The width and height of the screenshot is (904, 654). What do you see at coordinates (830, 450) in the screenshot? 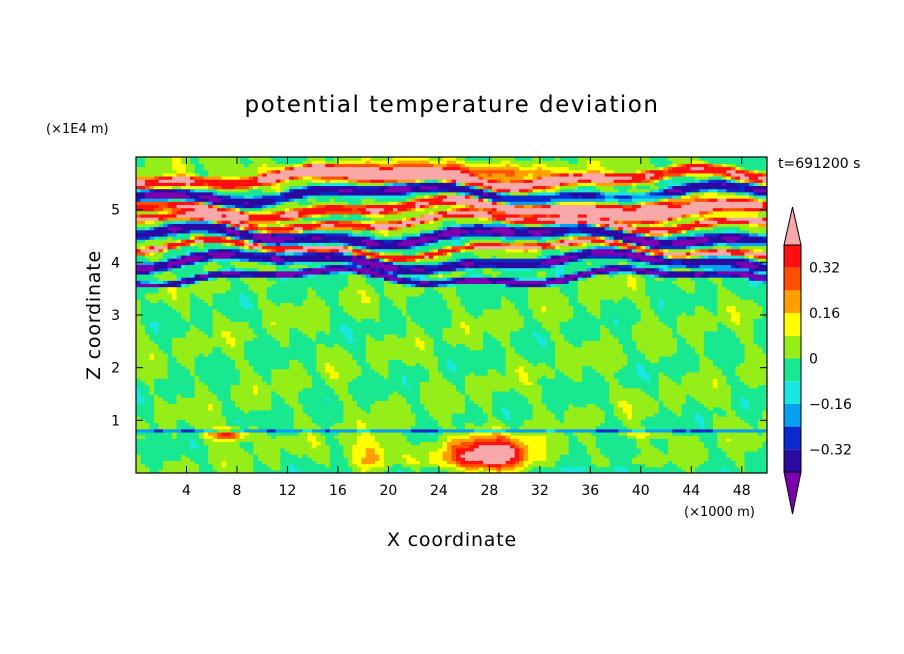
I see `colorbar-tick-label: −0.32` at bounding box center [830, 450].